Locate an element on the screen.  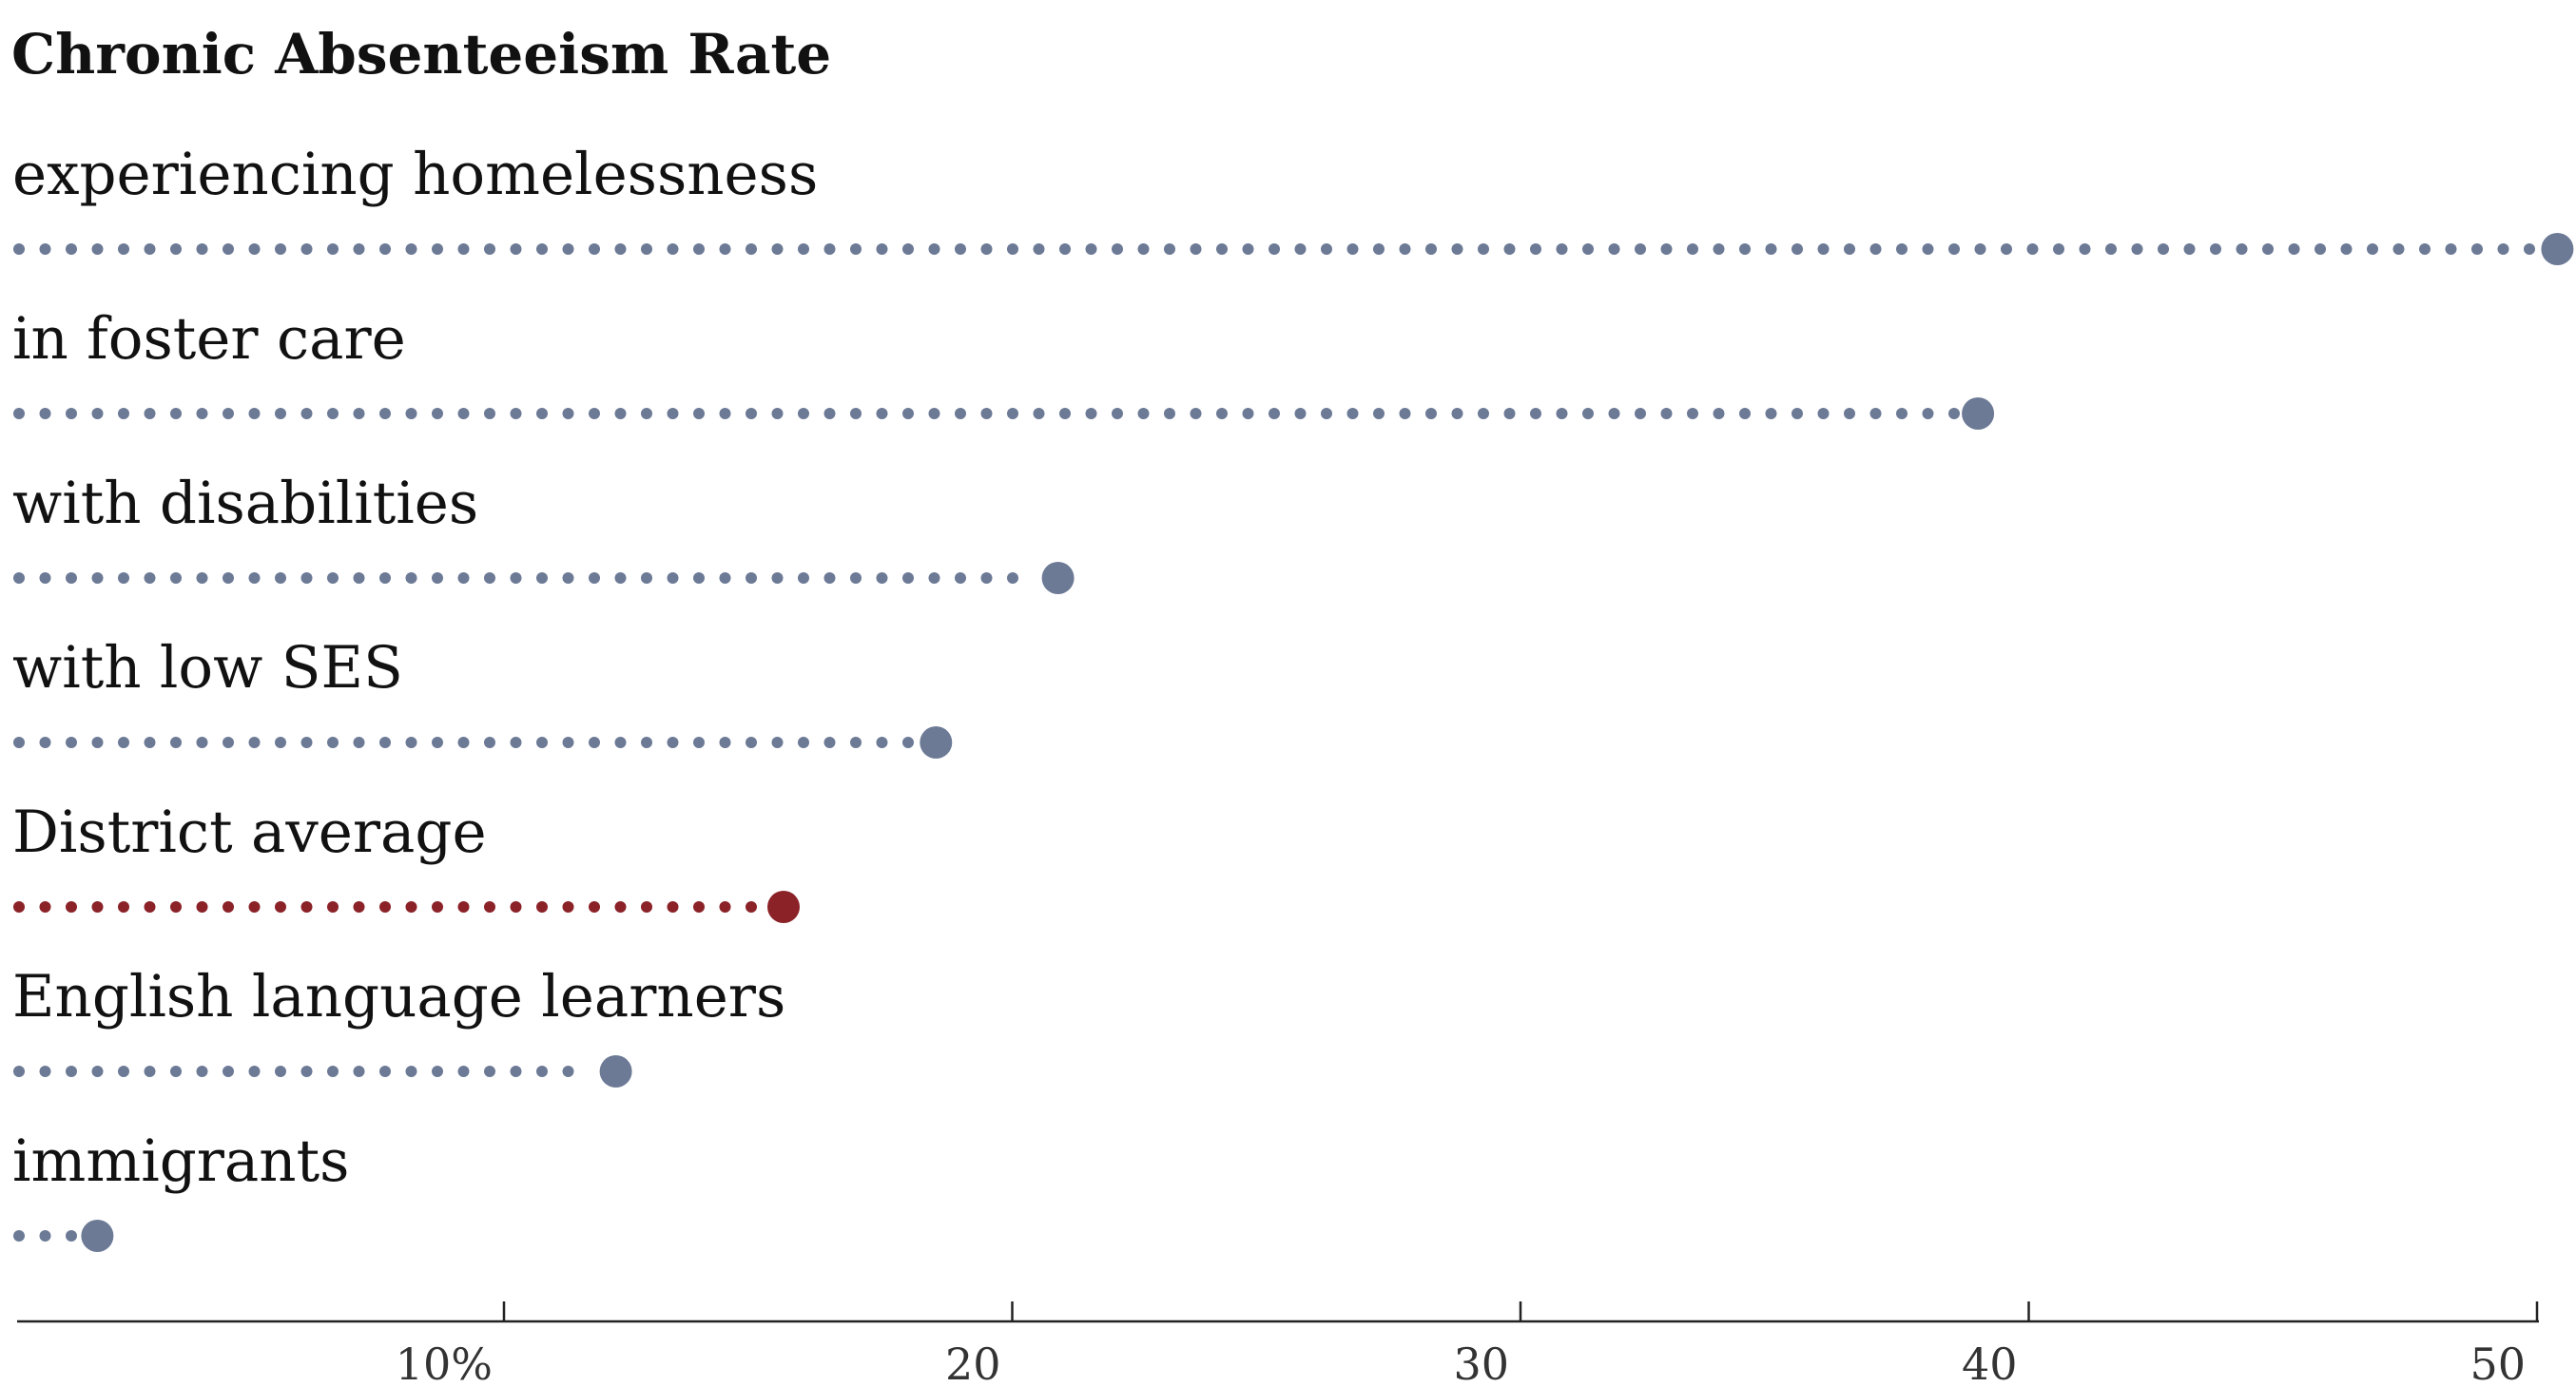
dotted-line-district-average is located at coordinates (385, 907).